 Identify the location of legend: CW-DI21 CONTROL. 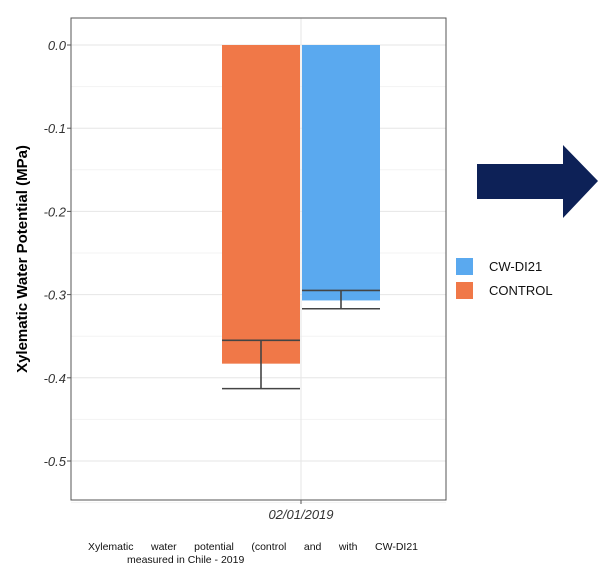
(504, 278).